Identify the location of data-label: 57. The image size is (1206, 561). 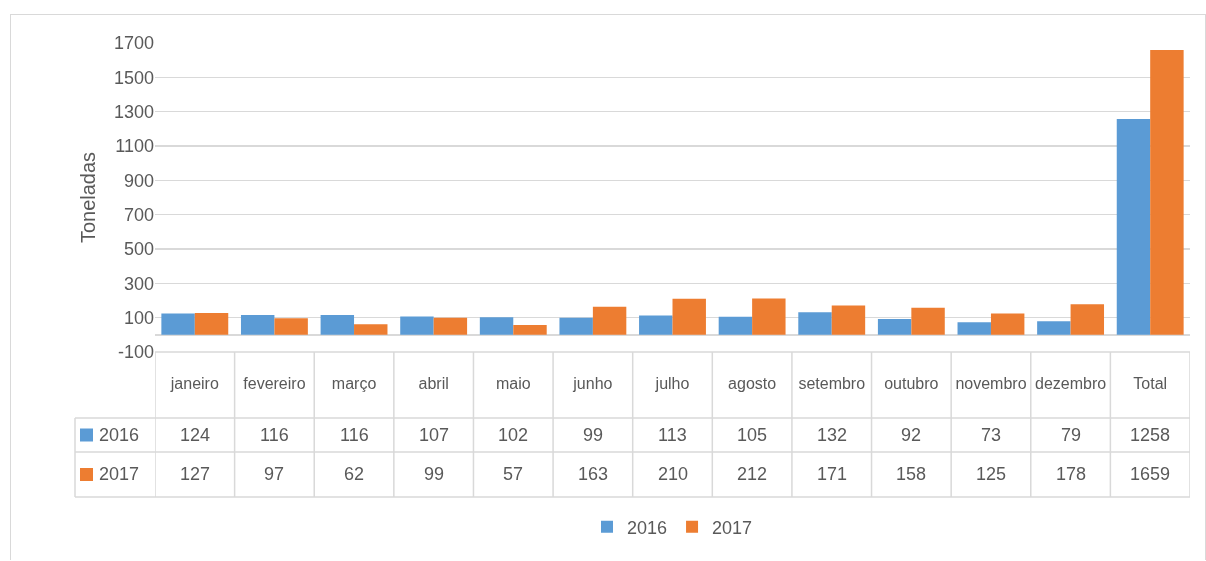
(513, 474).